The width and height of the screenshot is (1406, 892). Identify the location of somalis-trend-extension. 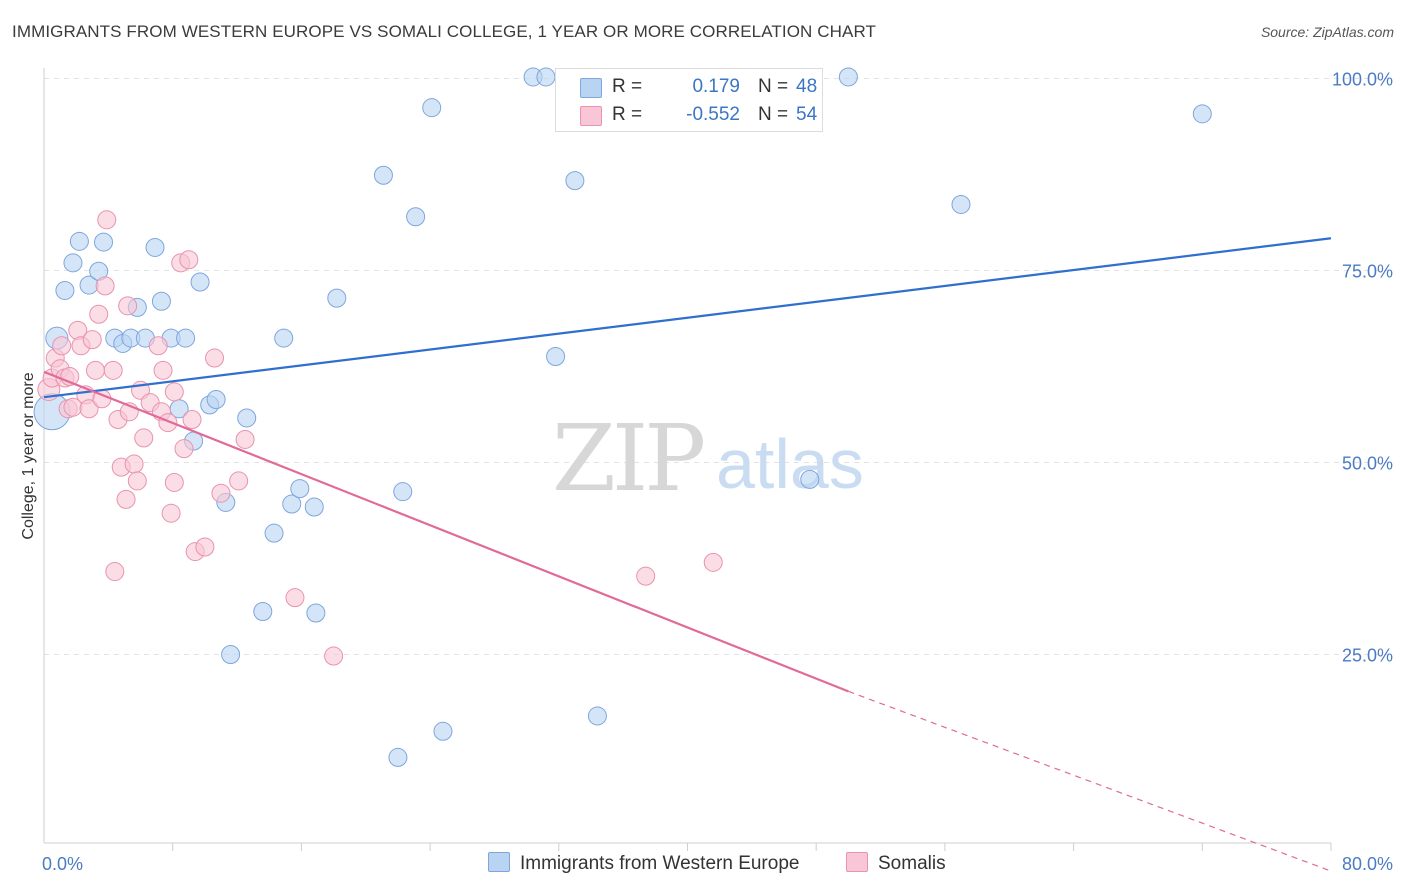
(1090, 781).